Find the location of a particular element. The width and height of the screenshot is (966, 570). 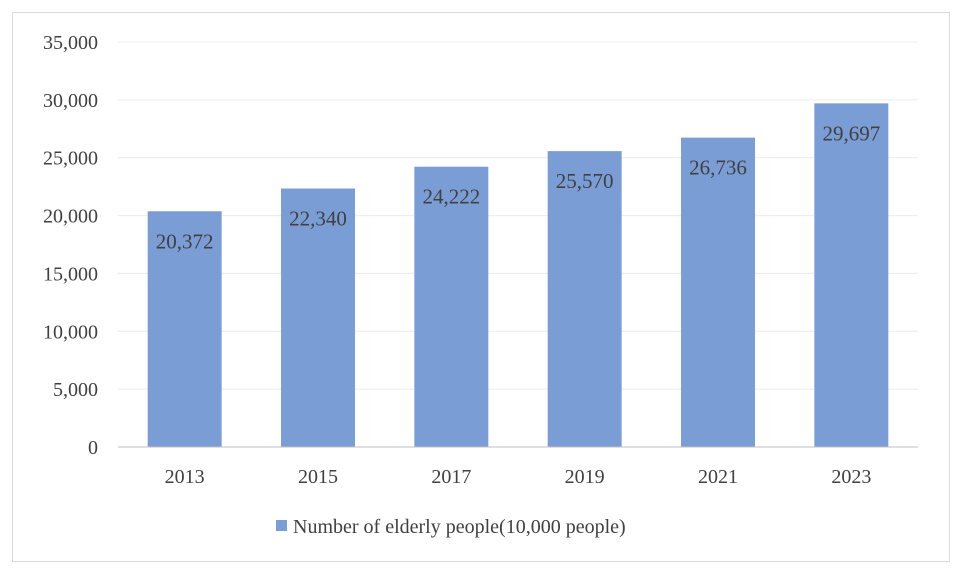

data-label: 24,222 is located at coordinates (451, 197).